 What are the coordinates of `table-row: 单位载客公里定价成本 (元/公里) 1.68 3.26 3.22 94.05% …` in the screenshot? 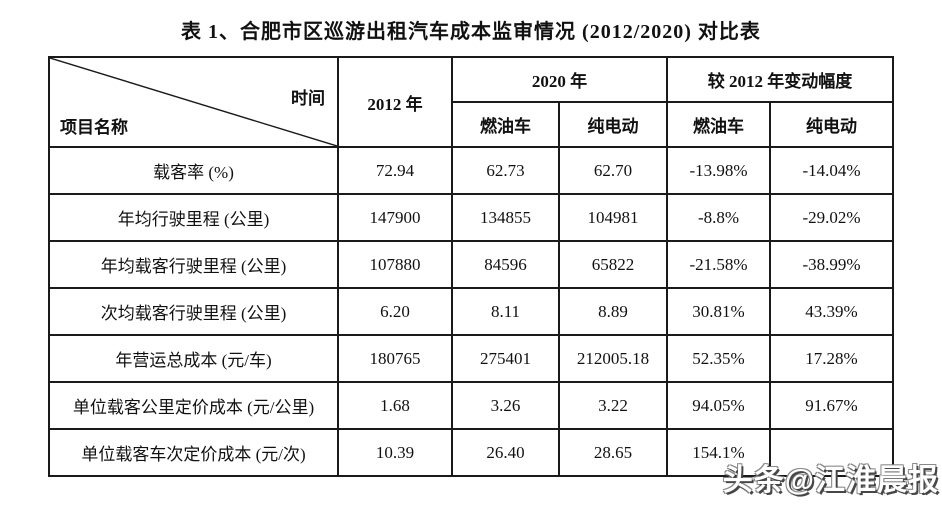 It's located at (471, 405).